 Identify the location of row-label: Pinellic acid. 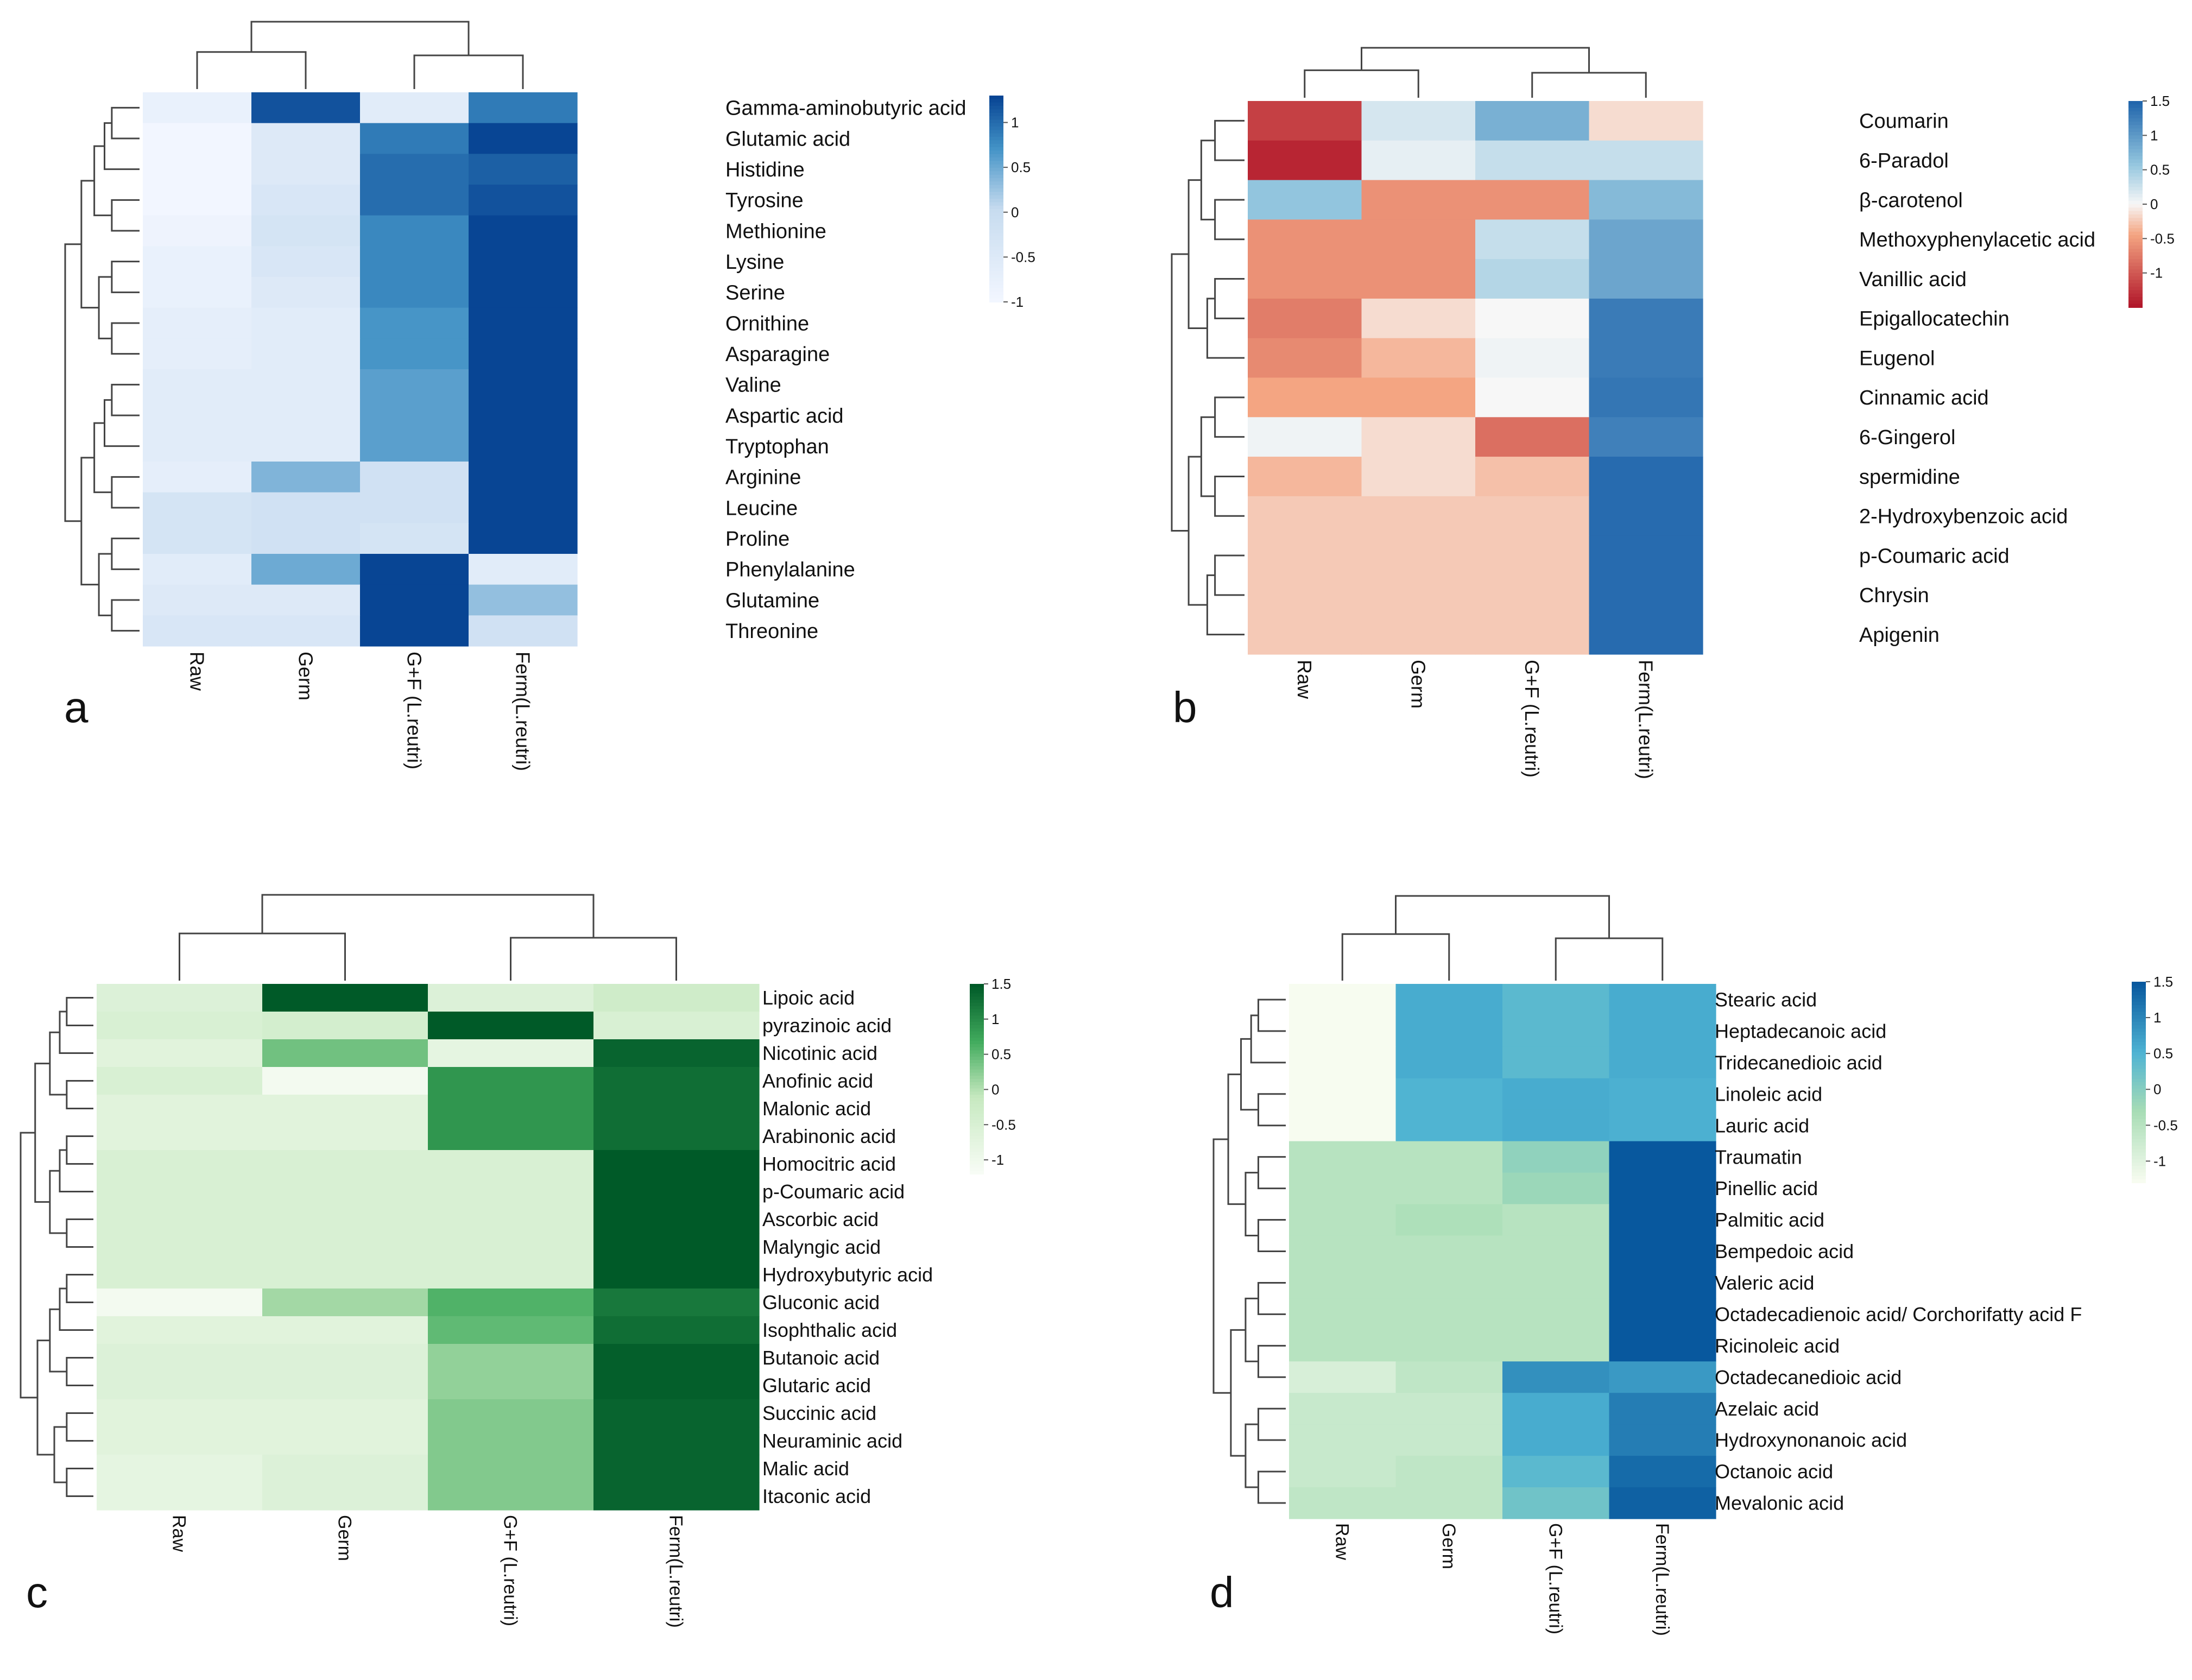
(1766, 1188).